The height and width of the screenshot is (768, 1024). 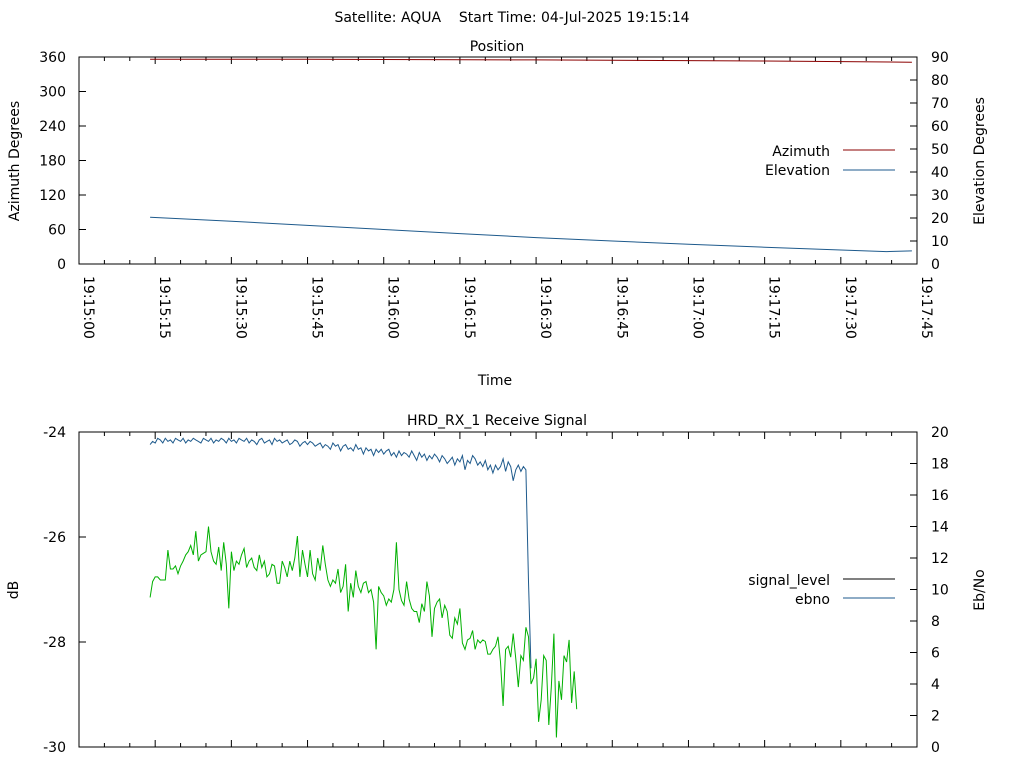 What do you see at coordinates (940, 81) in the screenshot?
I see `y2-tick-label: 80` at bounding box center [940, 81].